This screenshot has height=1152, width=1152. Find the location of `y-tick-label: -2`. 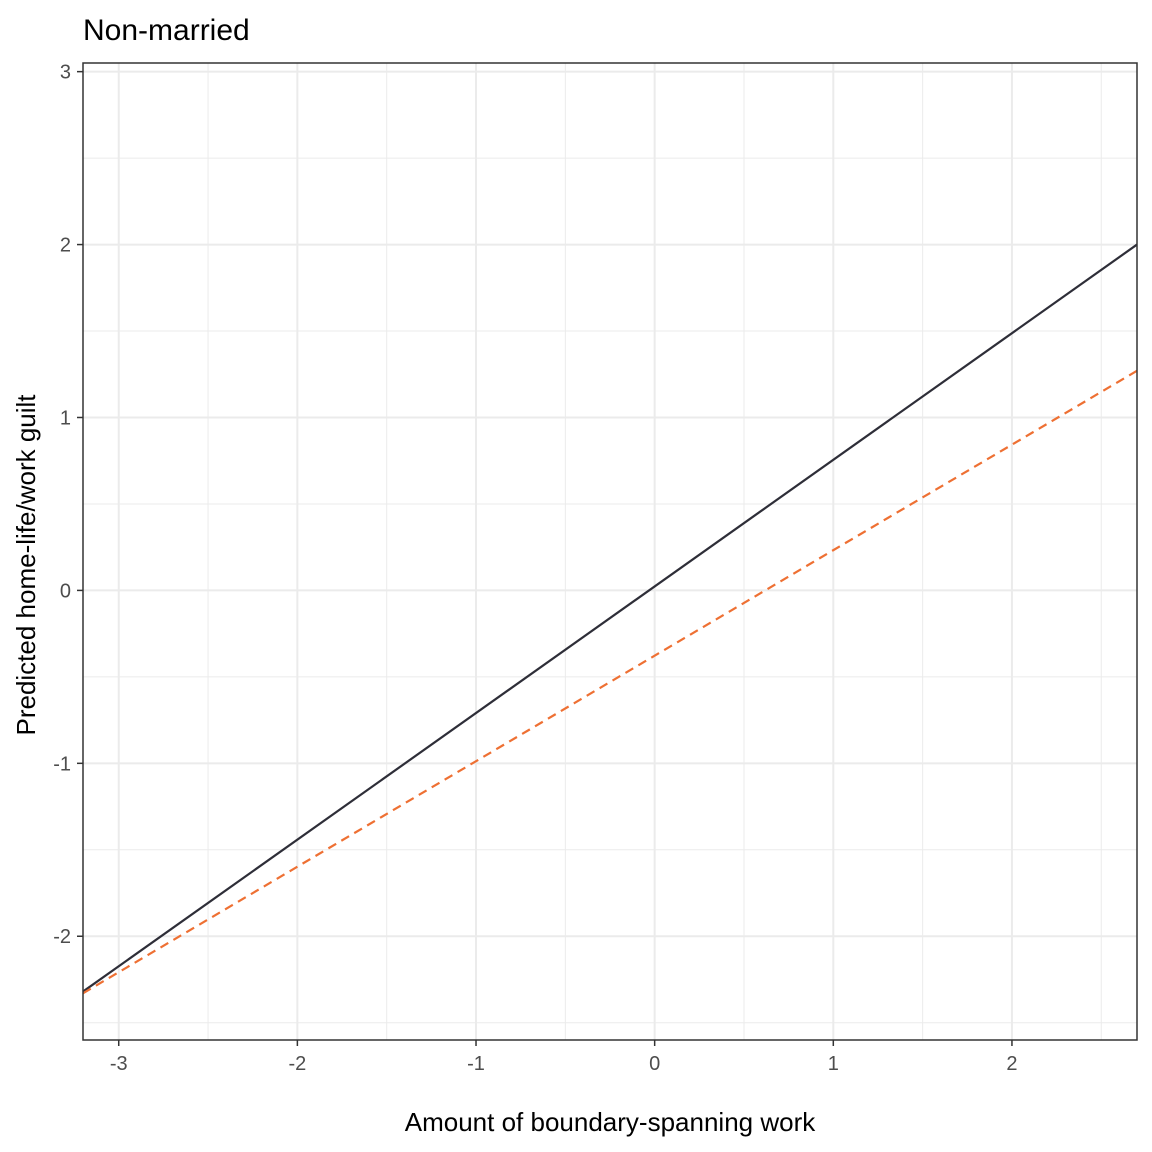

y-tick-label: -2 is located at coordinates (62, 937).